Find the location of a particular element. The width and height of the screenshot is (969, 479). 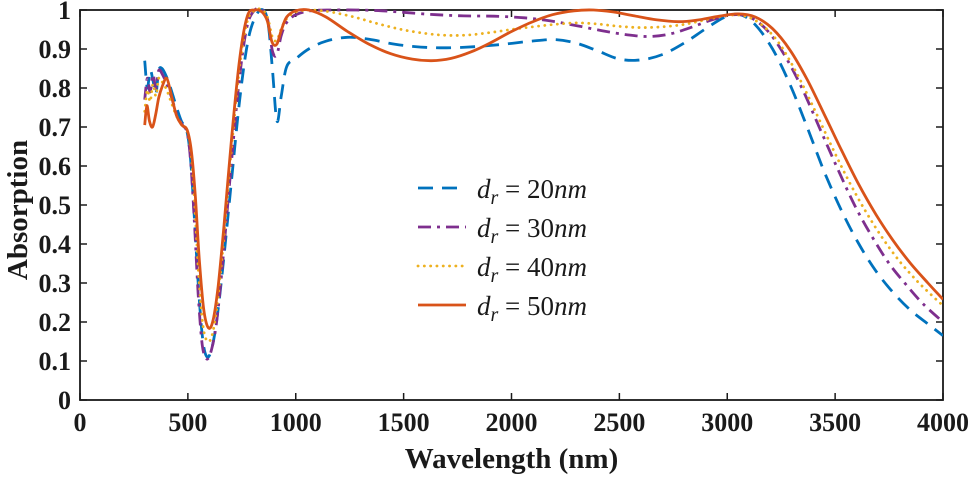

legend: dr = 20nm dr = 30nm dr = 40nm dr = 50nm is located at coordinates (501, 250).